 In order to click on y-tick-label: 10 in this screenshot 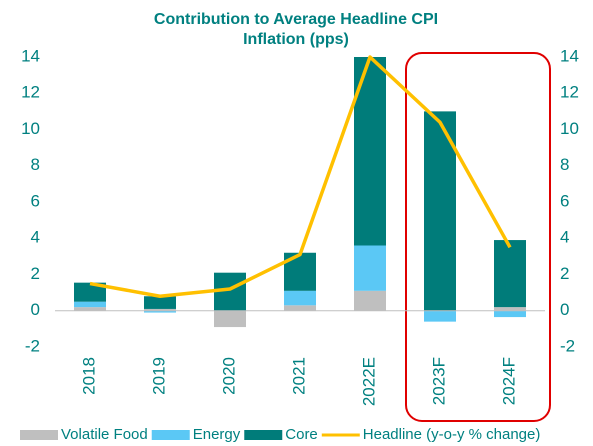, I will do `click(30, 128)`.